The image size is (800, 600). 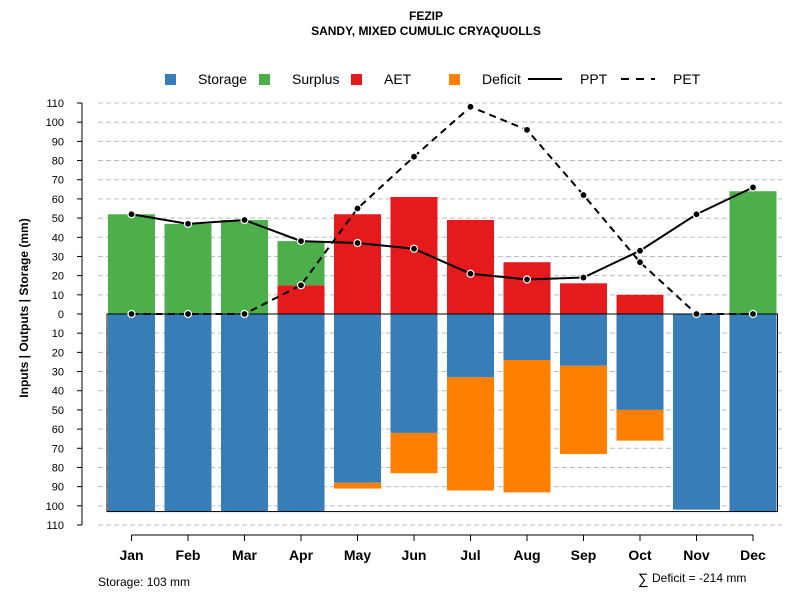 What do you see at coordinates (426, 16) in the screenshot?
I see `chart-title: FEZIP` at bounding box center [426, 16].